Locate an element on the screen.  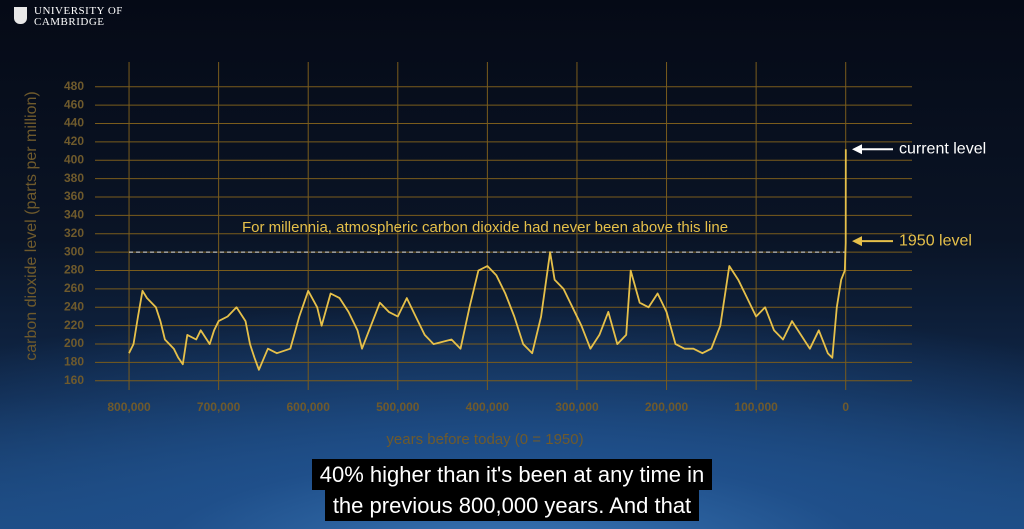
annotation-label: 1950 level is located at coordinates (935, 240).